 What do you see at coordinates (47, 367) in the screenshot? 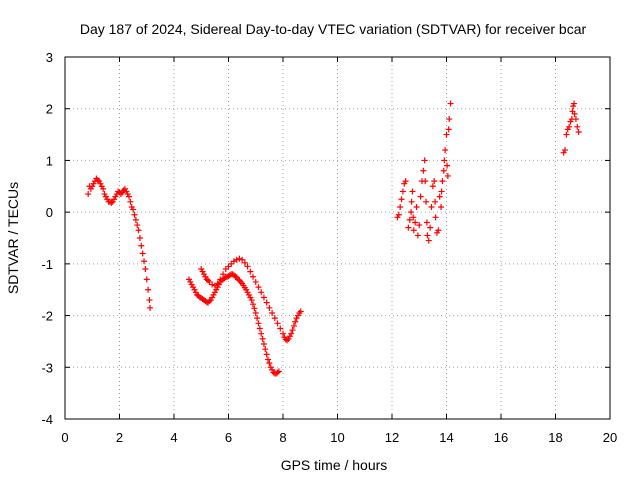
I see `y-tick-label: -3` at bounding box center [47, 367].